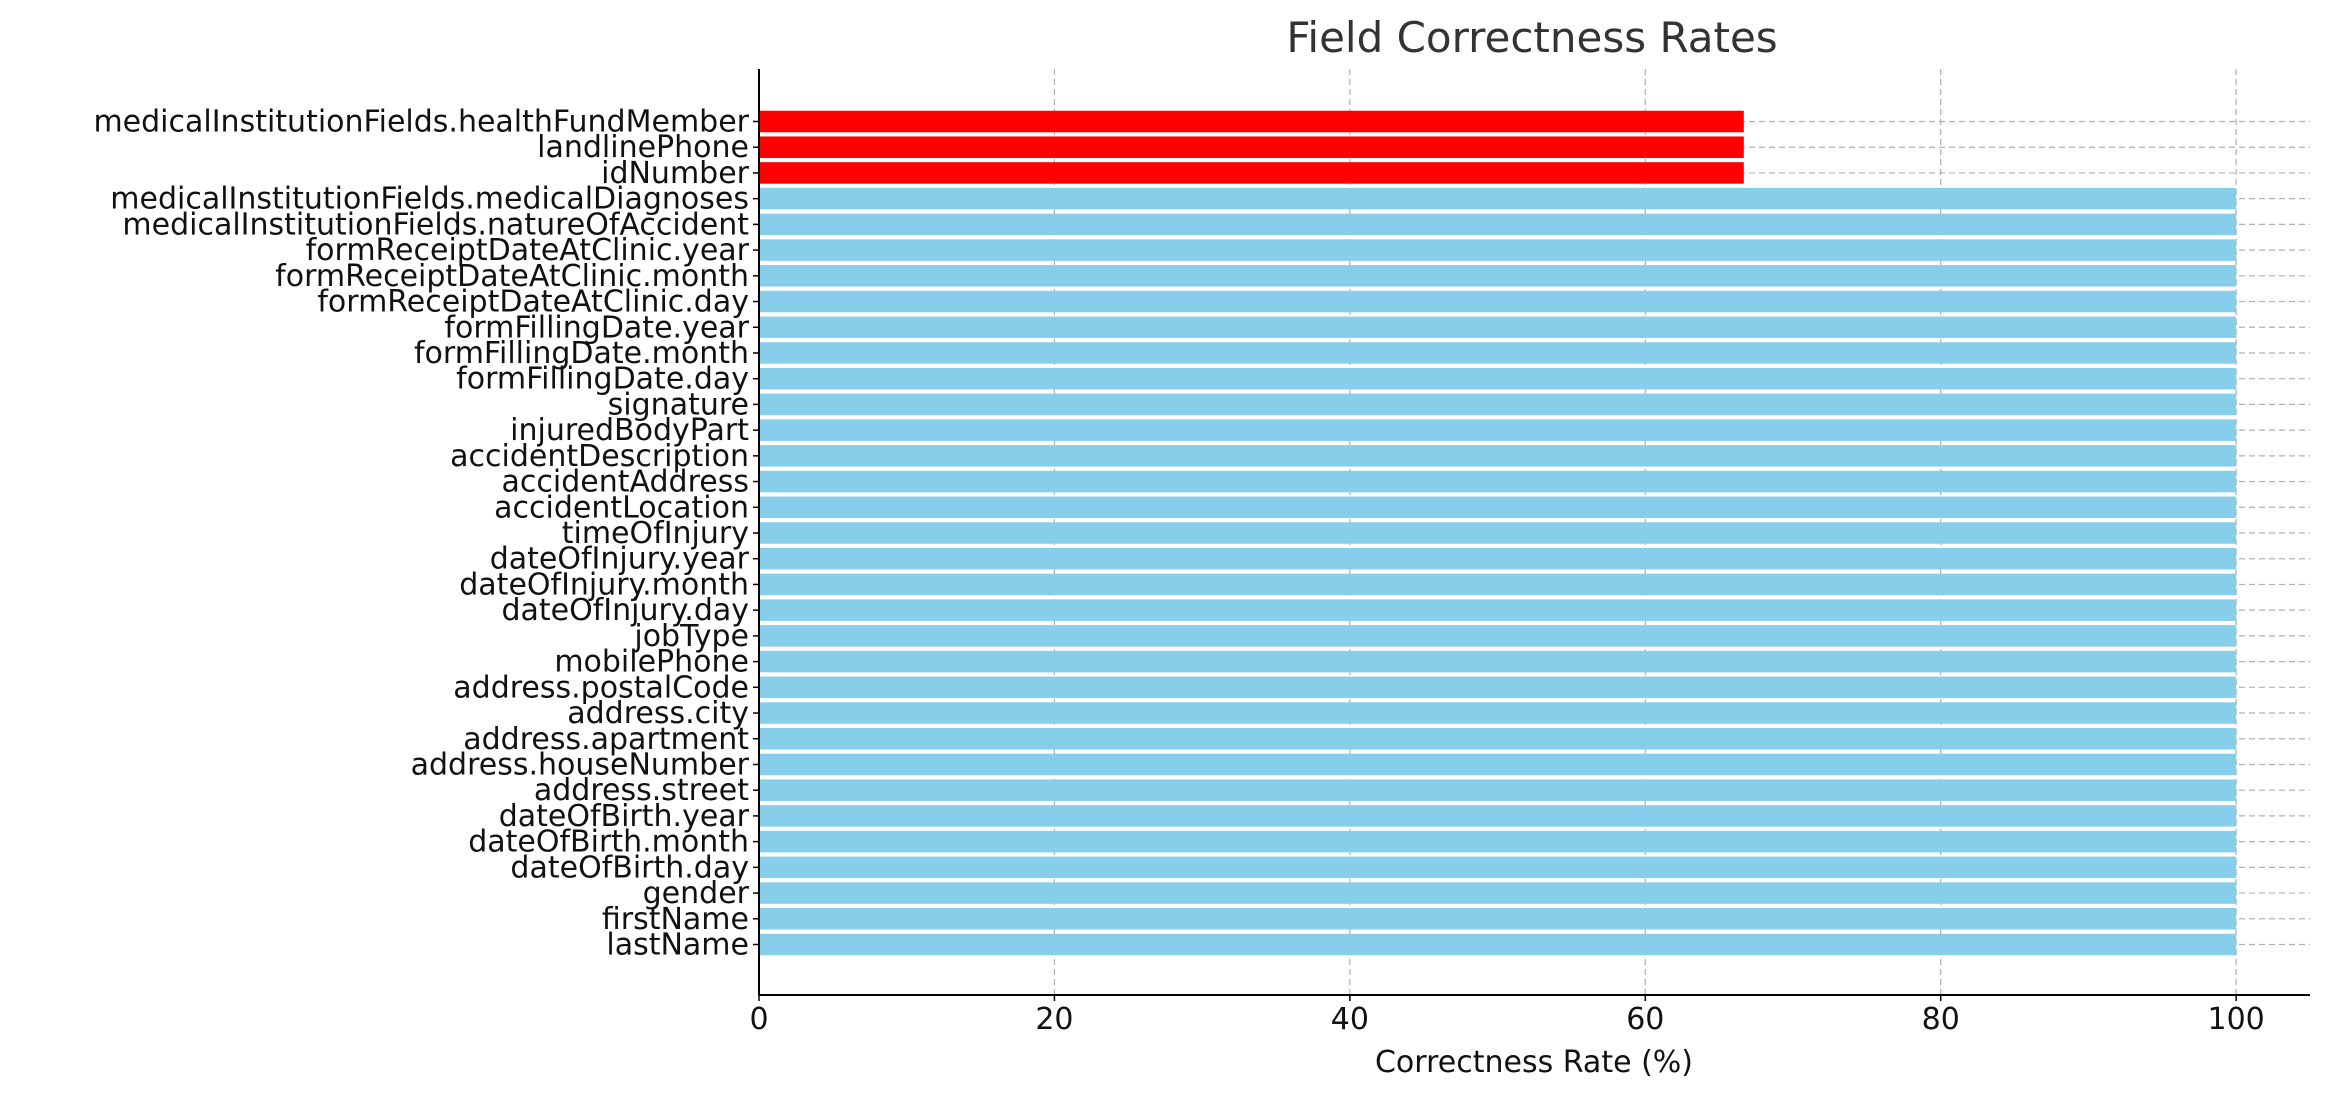 This screenshot has height=1101, width=2328. Describe the element at coordinates (641, 790) in the screenshot. I see `y-tick-label: address.street` at that location.